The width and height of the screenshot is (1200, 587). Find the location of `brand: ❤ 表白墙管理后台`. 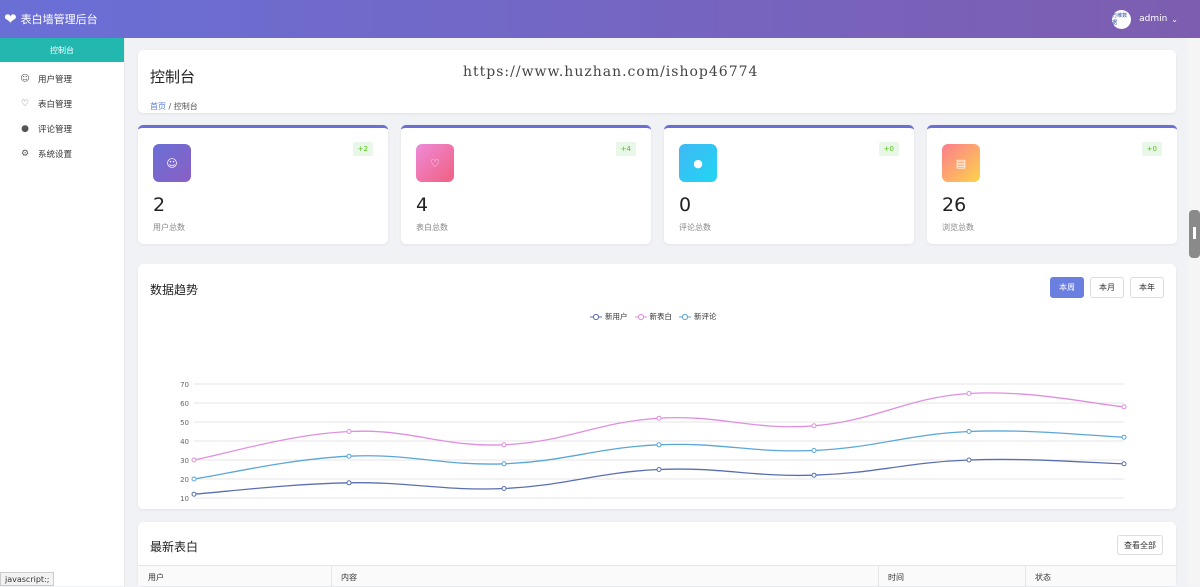

brand: ❤ 表白墙管理后台 is located at coordinates (62, 19).